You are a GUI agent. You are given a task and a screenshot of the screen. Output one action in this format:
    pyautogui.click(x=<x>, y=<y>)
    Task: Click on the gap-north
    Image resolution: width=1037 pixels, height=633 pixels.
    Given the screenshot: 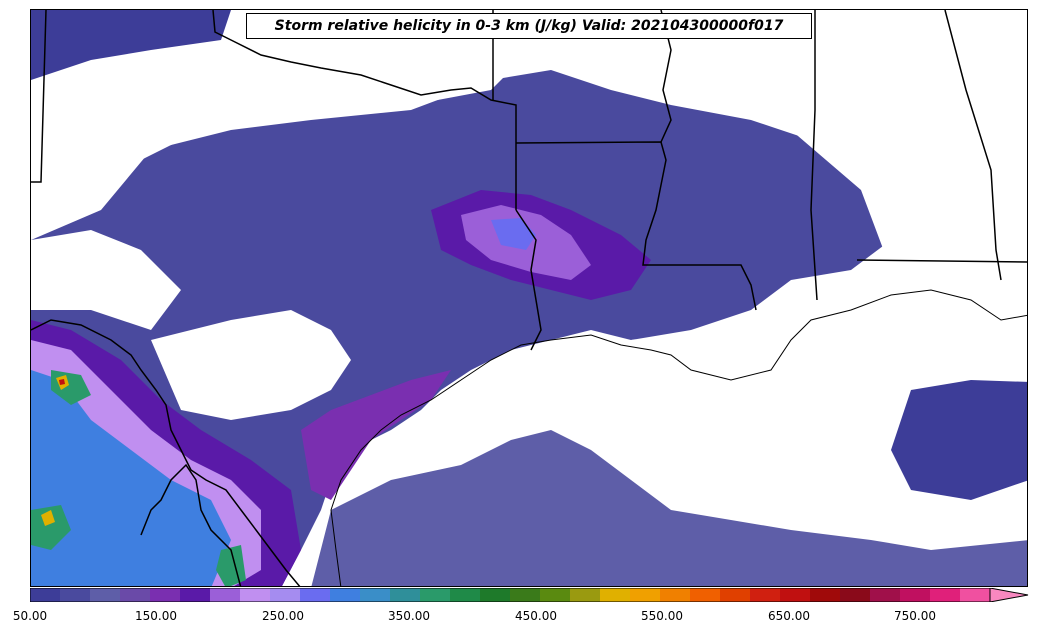 What is the action you would take?
    pyautogui.click(x=291, y=110)
    